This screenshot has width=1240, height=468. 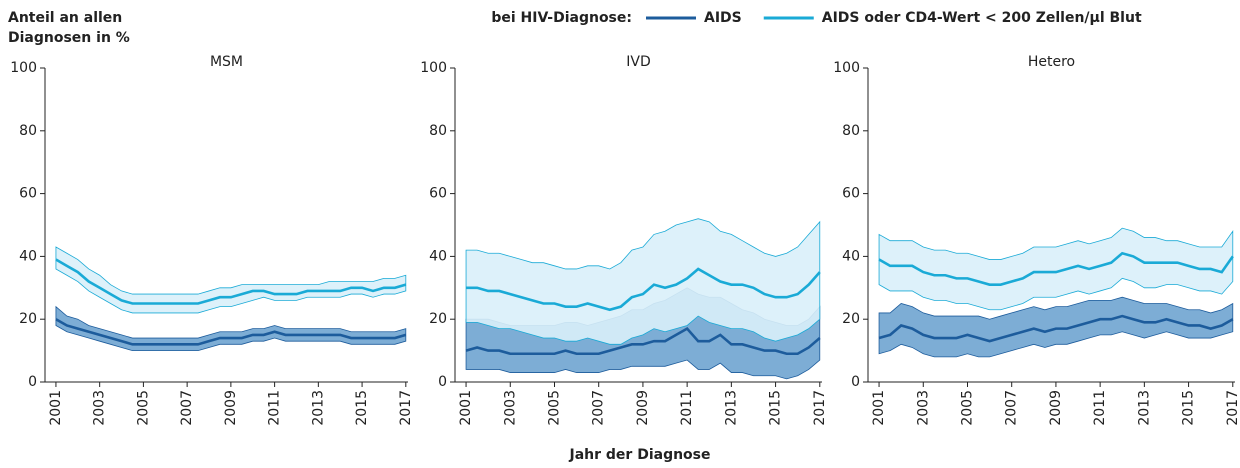 I want to click on panel-title: MSM, so click(x=226, y=62).